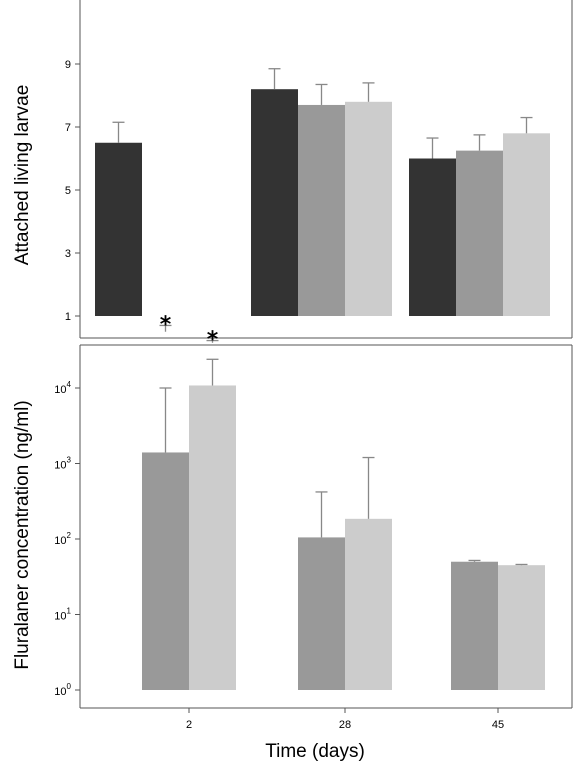 This screenshot has height=768, width=574. I want to click on x-tick-label: 28, so click(345, 725).